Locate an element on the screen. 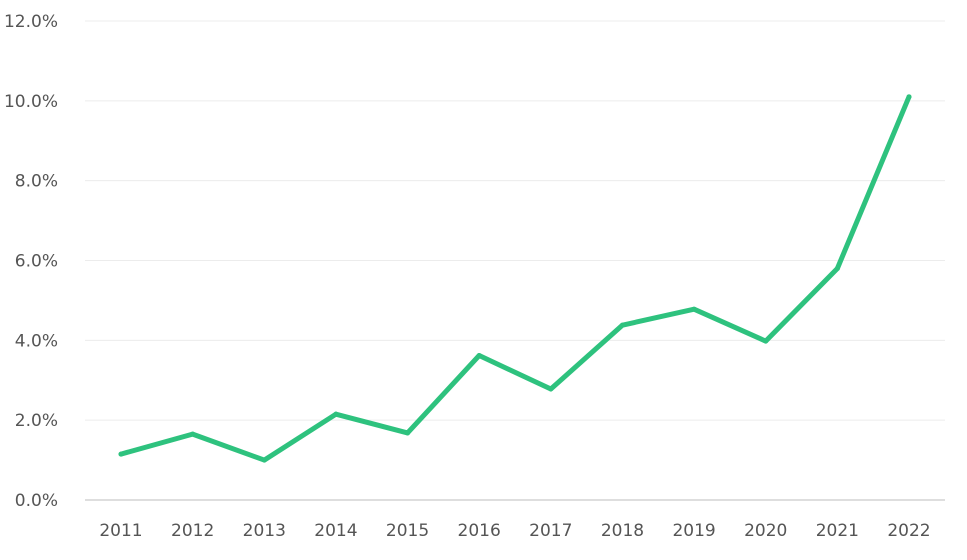  y-tick-label: 2.0% is located at coordinates (36, 421).